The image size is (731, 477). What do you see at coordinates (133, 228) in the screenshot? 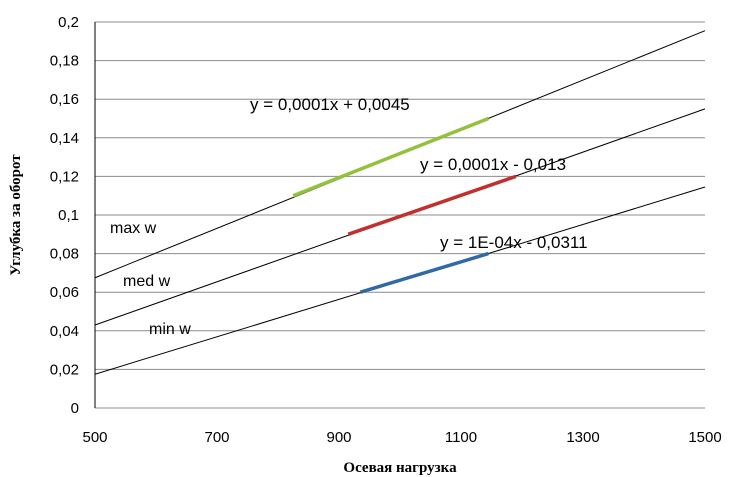
I see `series-label-max-w: max w` at bounding box center [133, 228].